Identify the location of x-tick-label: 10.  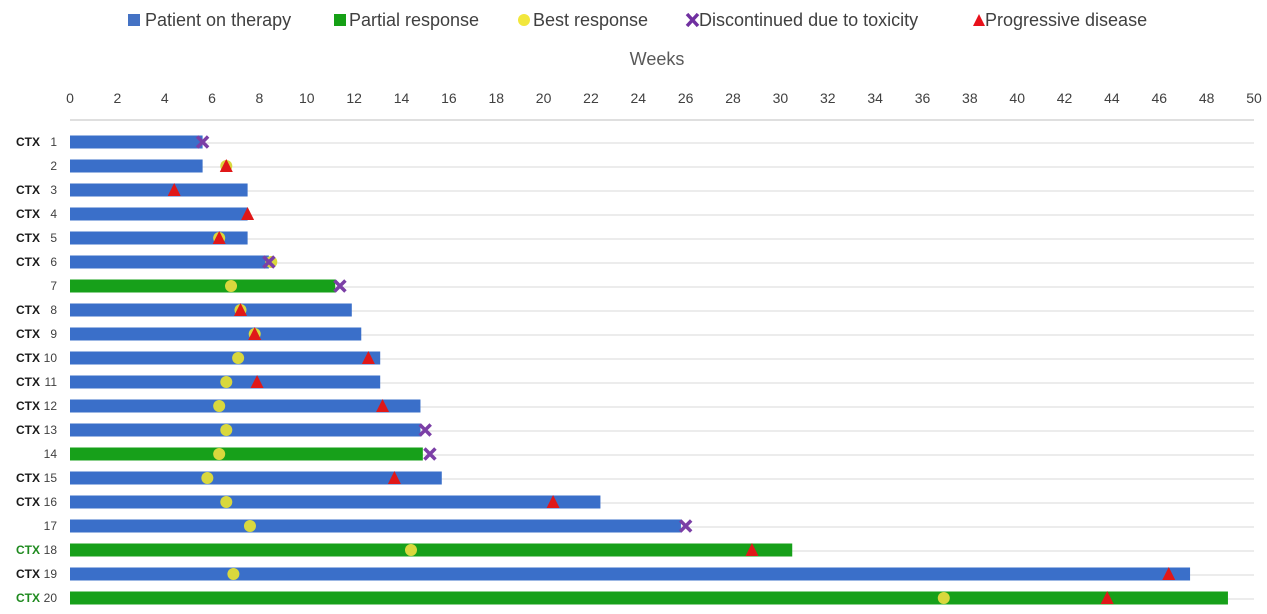
(307, 98).